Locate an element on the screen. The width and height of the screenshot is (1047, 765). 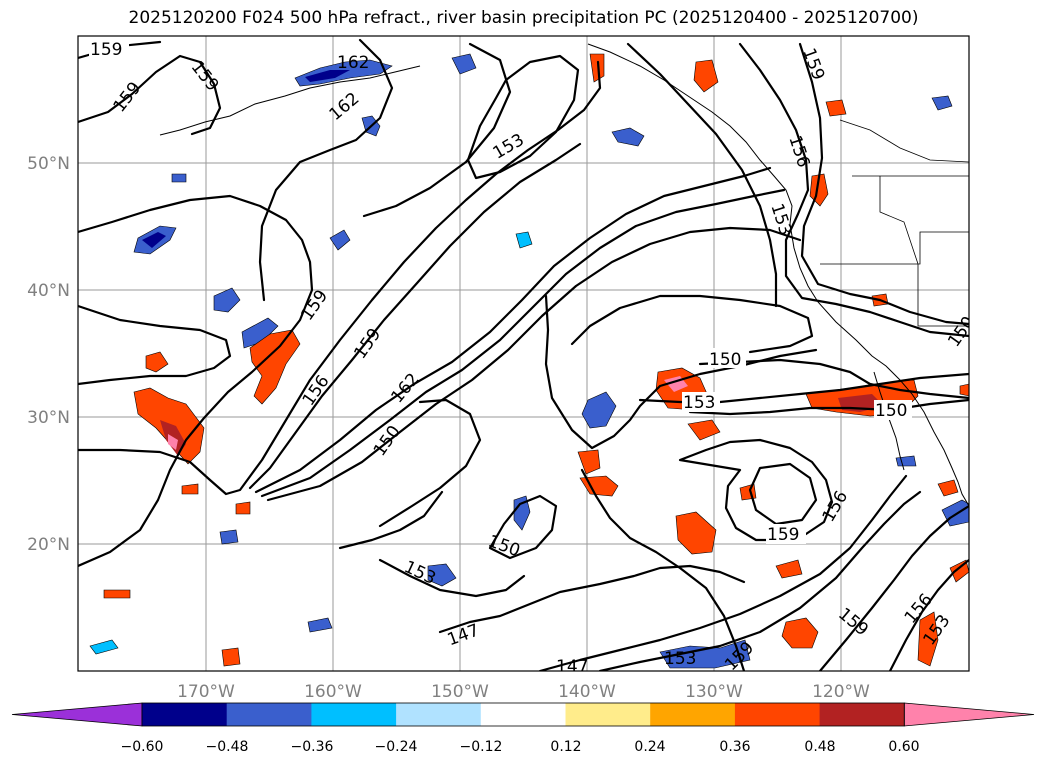
colorbar-tick-label: 0.60 is located at coordinates (903, 747).